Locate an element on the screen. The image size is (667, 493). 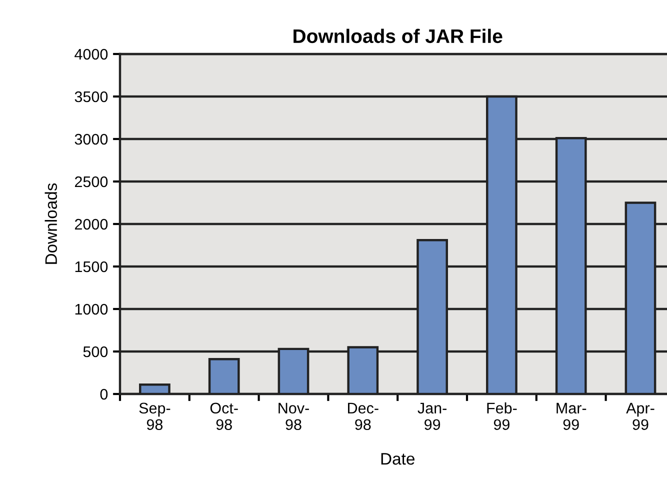
x-tick-label: Nov-98 is located at coordinates (293, 416).